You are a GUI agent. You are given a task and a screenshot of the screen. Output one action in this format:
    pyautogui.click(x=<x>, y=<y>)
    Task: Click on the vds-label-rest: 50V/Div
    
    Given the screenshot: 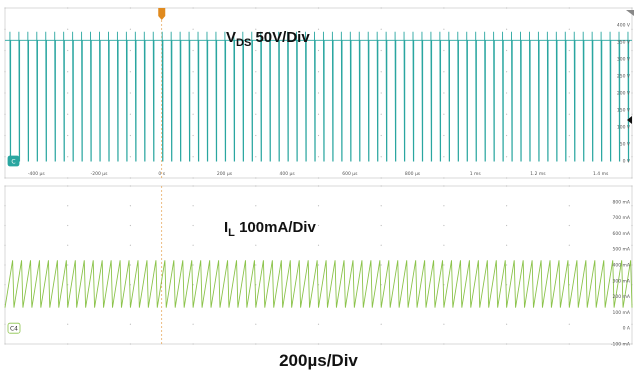 What is the action you would take?
    pyautogui.click(x=280, y=37)
    